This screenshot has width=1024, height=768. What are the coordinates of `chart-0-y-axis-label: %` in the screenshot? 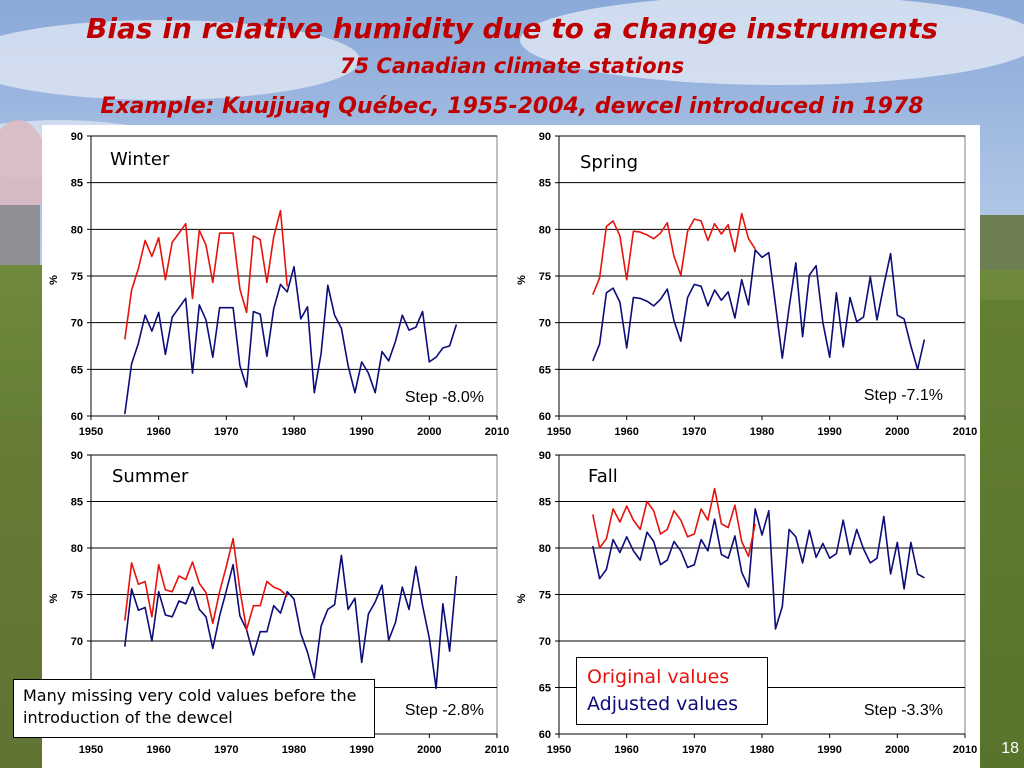 It's located at (54, 280).